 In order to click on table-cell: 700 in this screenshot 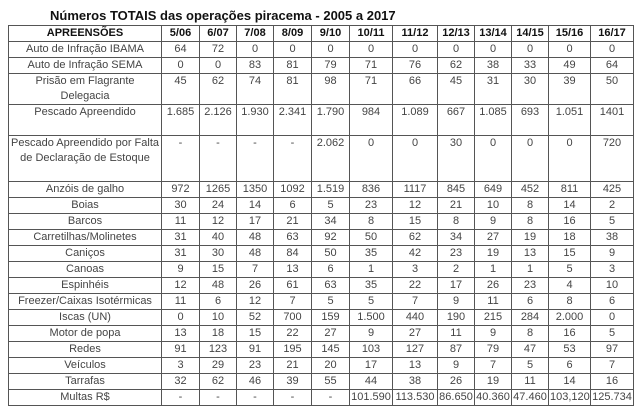, I will do `click(292, 317)`.